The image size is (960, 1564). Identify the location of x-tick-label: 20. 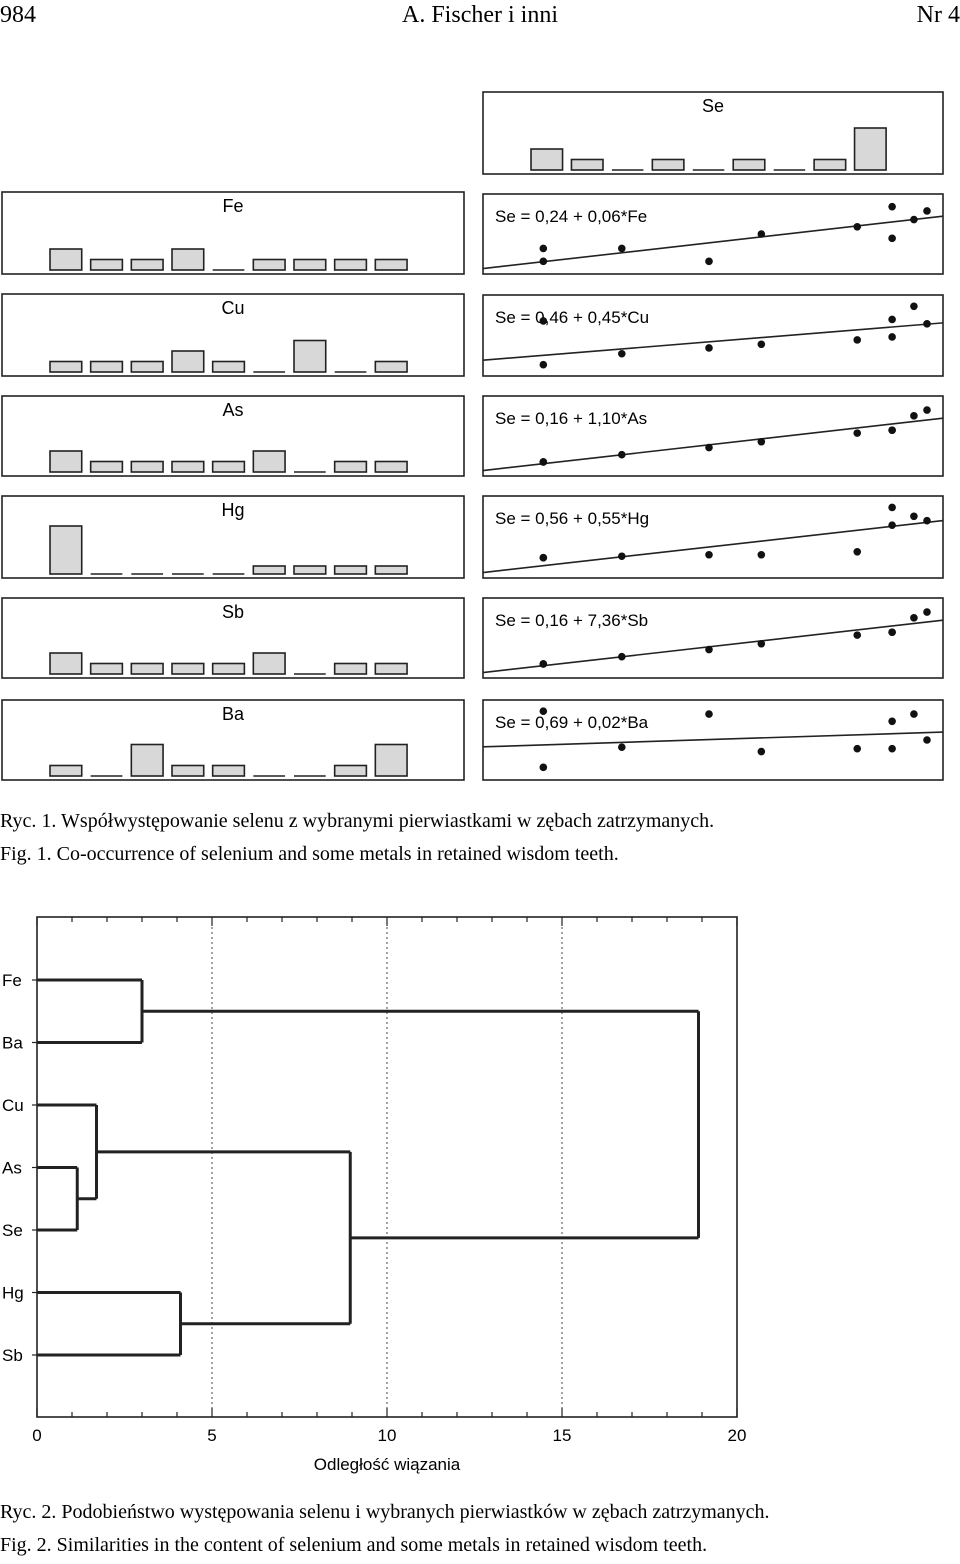
(737, 1435).